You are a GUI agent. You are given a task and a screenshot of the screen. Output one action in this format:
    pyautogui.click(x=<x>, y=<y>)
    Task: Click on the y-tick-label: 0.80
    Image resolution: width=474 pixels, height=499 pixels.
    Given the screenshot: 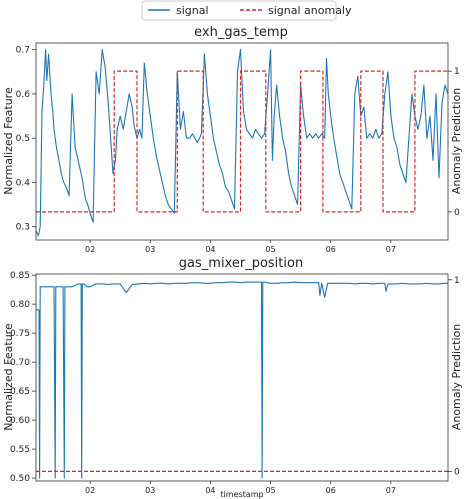 What is the action you would take?
    pyautogui.click(x=20, y=305)
    